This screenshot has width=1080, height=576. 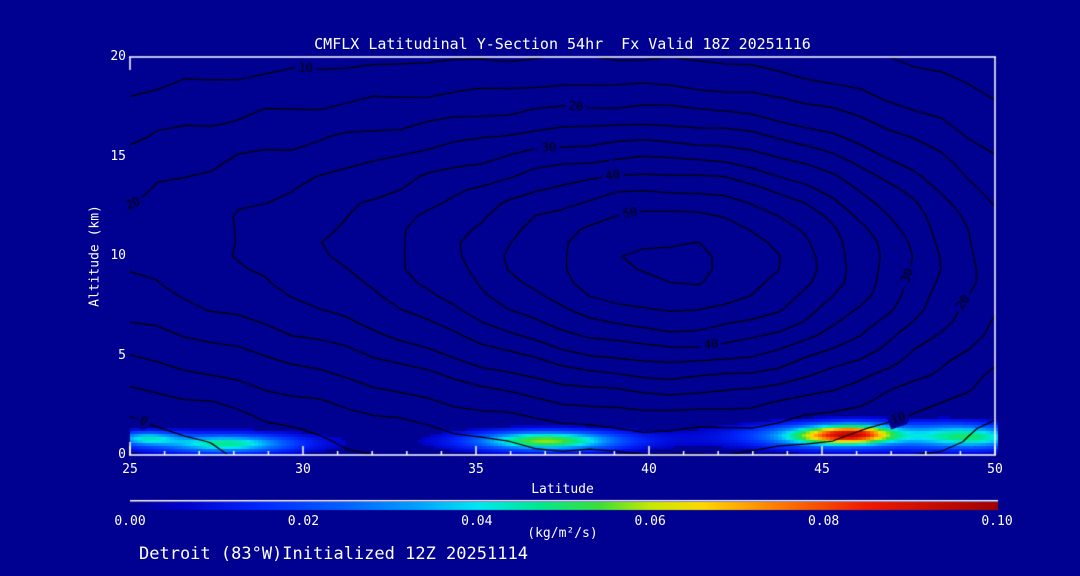 What do you see at coordinates (333, 554) in the screenshot?
I see `station-init-footer: Detroit (83°W)Initialized 12Z 20251114` at bounding box center [333, 554].